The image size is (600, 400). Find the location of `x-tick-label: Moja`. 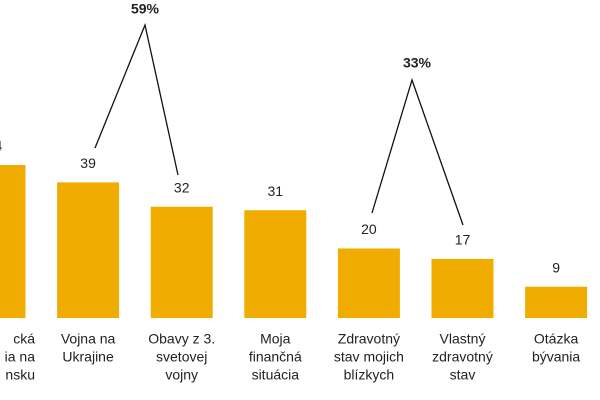

x-tick-label: Moja is located at coordinates (275, 339).